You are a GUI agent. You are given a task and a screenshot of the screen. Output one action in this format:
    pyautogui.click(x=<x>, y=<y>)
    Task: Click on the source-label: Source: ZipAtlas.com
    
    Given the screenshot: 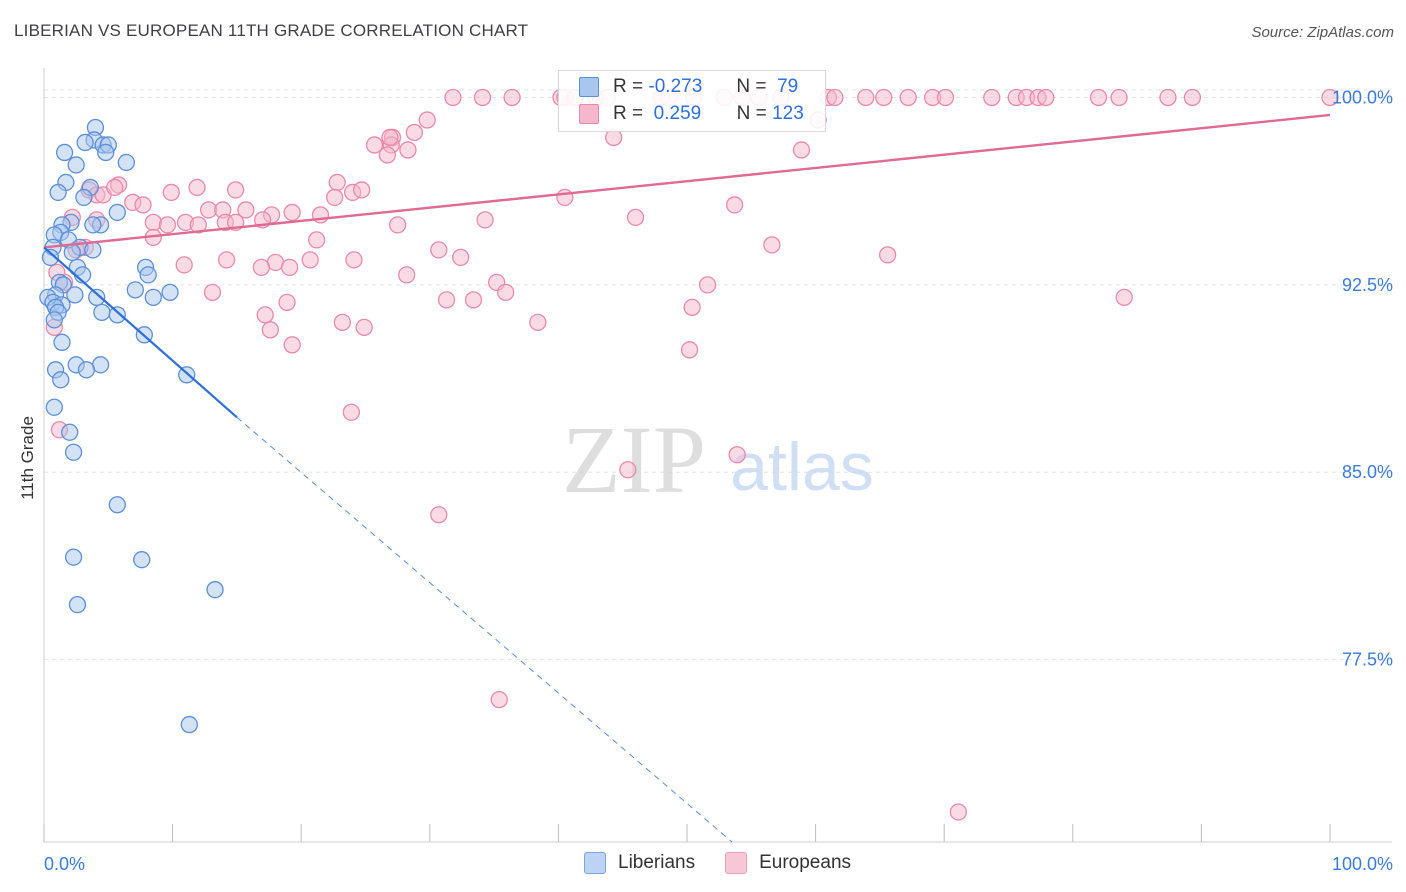 What is the action you would take?
    pyautogui.click(x=1322, y=32)
    